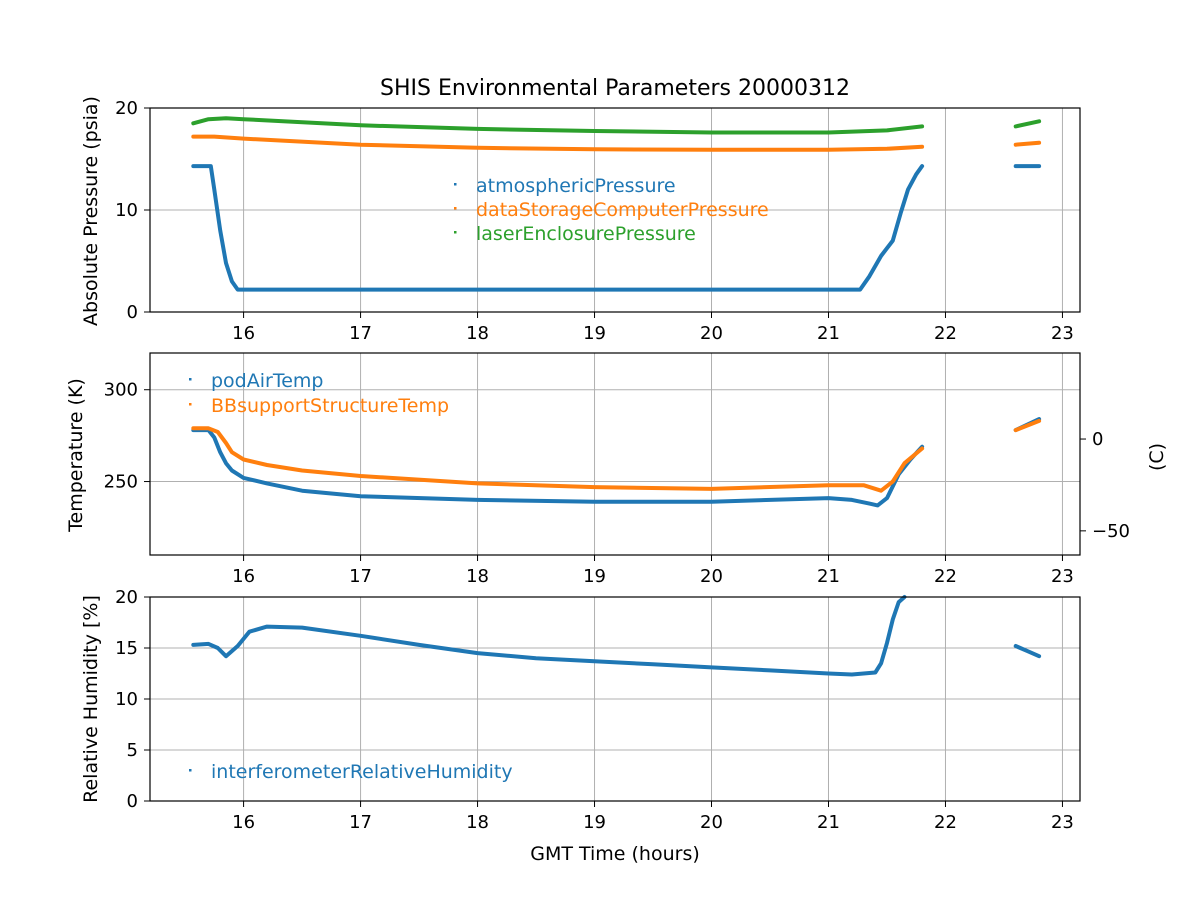 This screenshot has width=1200, height=900. What do you see at coordinates (91, 699) in the screenshot?
I see `humidity-y-axis-label: Relative Humidity [%]` at bounding box center [91, 699].